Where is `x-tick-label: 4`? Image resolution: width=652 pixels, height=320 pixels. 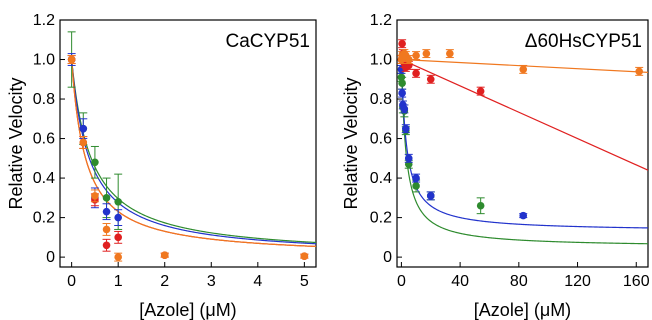 x-tick-label: 4 is located at coordinates (257, 281).